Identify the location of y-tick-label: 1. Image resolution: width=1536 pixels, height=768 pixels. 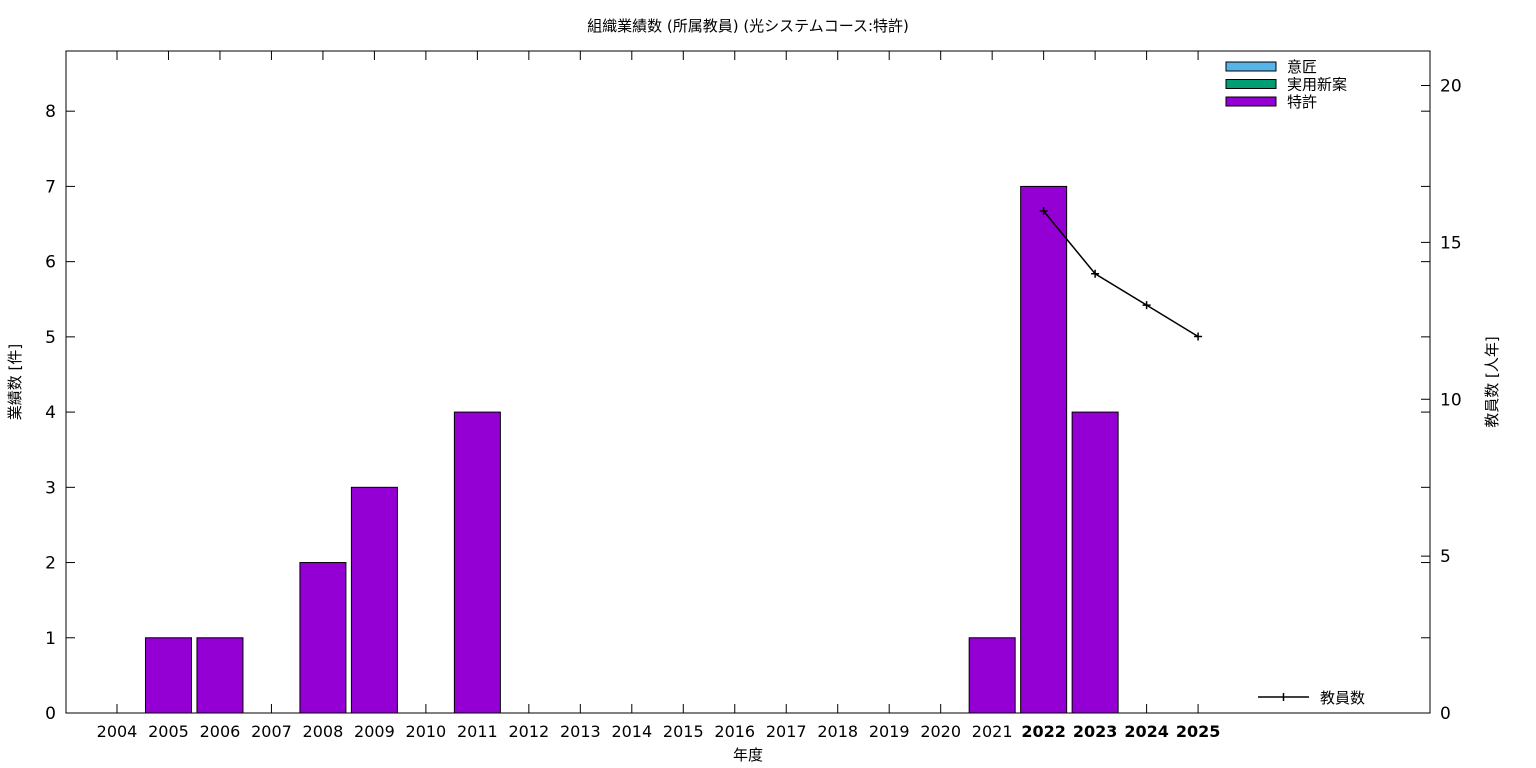
(50, 639).